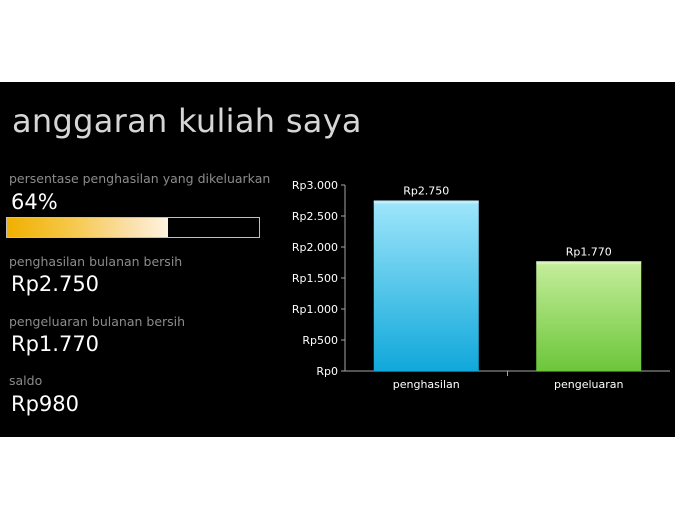 This screenshot has width=675, height=520. I want to click on y-tick-label: Rp1.500, so click(315, 278).